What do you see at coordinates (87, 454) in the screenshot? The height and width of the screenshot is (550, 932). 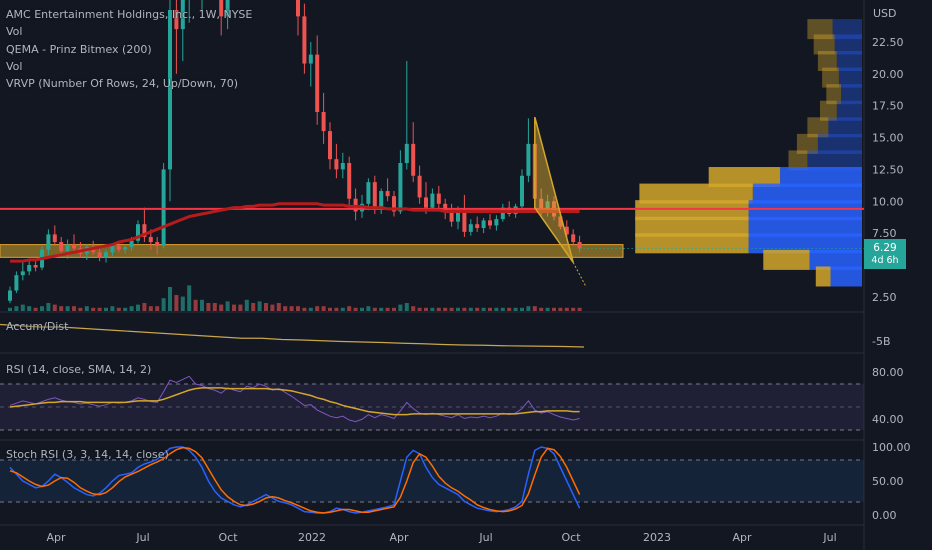 I see `stoch-rsi-legend: Stoch RSI (3, 3, 14, 14, close)` at bounding box center [87, 454].